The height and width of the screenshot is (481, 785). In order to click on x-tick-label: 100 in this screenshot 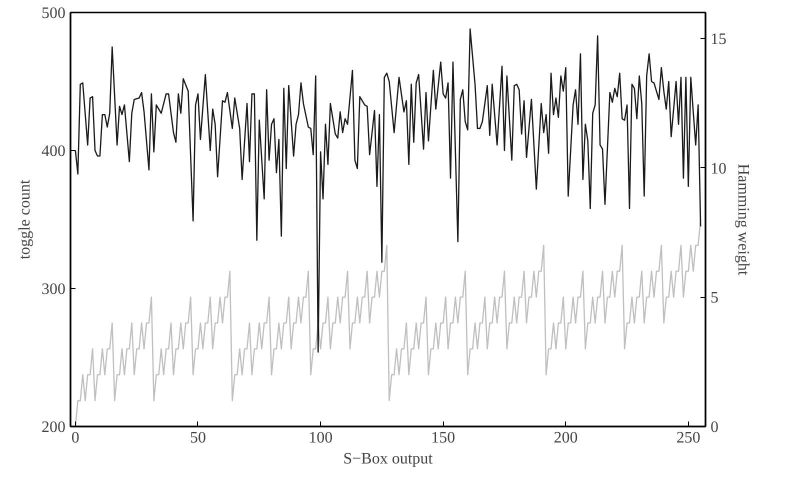, I will do `click(320, 438)`.